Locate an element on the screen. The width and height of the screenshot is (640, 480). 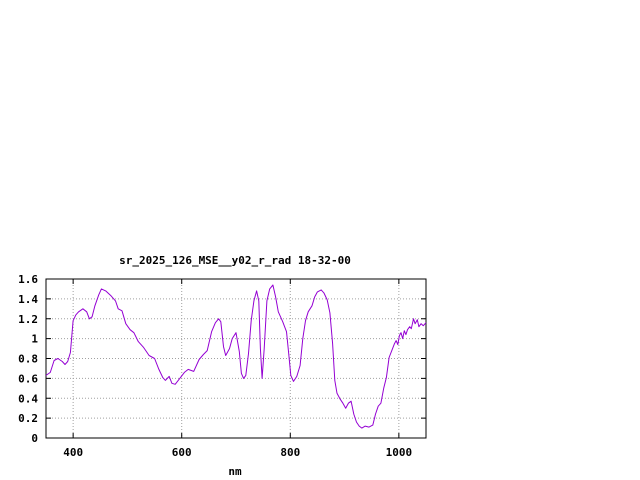
y-tick-label: 1.2 is located at coordinates (28, 319).